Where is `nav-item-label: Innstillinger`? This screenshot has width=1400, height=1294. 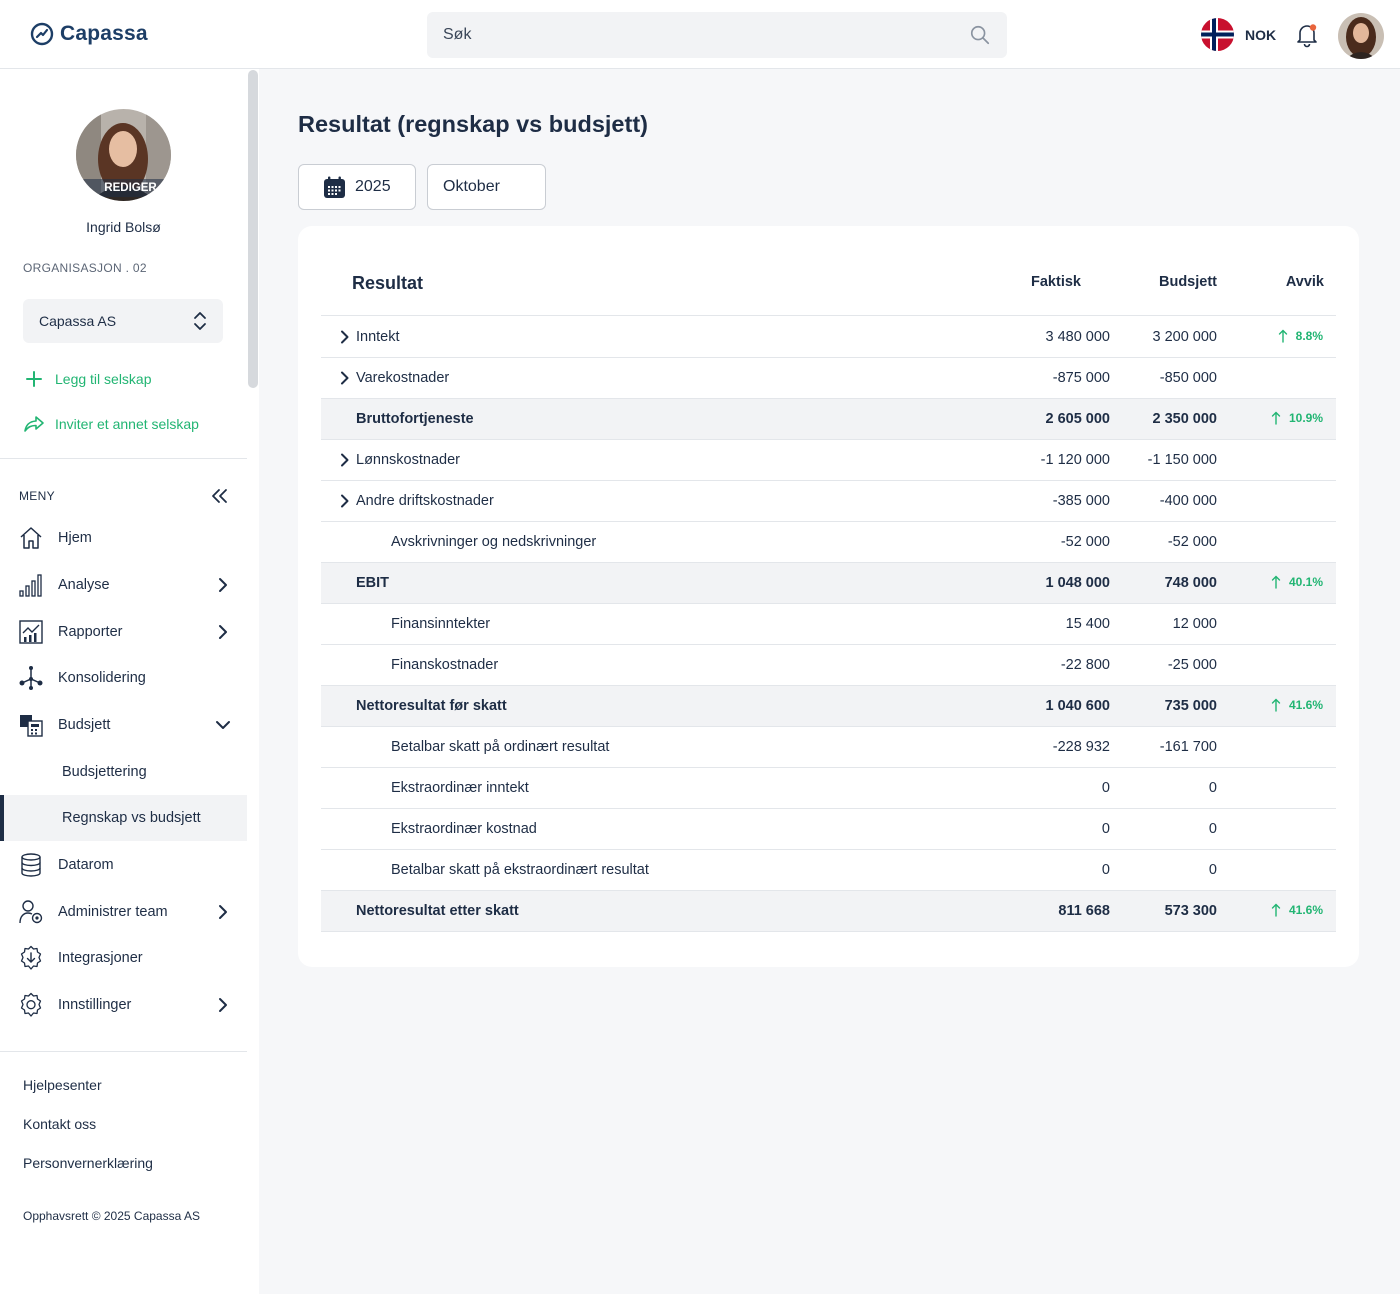 nav-item-label: Innstillinger is located at coordinates (95, 1005).